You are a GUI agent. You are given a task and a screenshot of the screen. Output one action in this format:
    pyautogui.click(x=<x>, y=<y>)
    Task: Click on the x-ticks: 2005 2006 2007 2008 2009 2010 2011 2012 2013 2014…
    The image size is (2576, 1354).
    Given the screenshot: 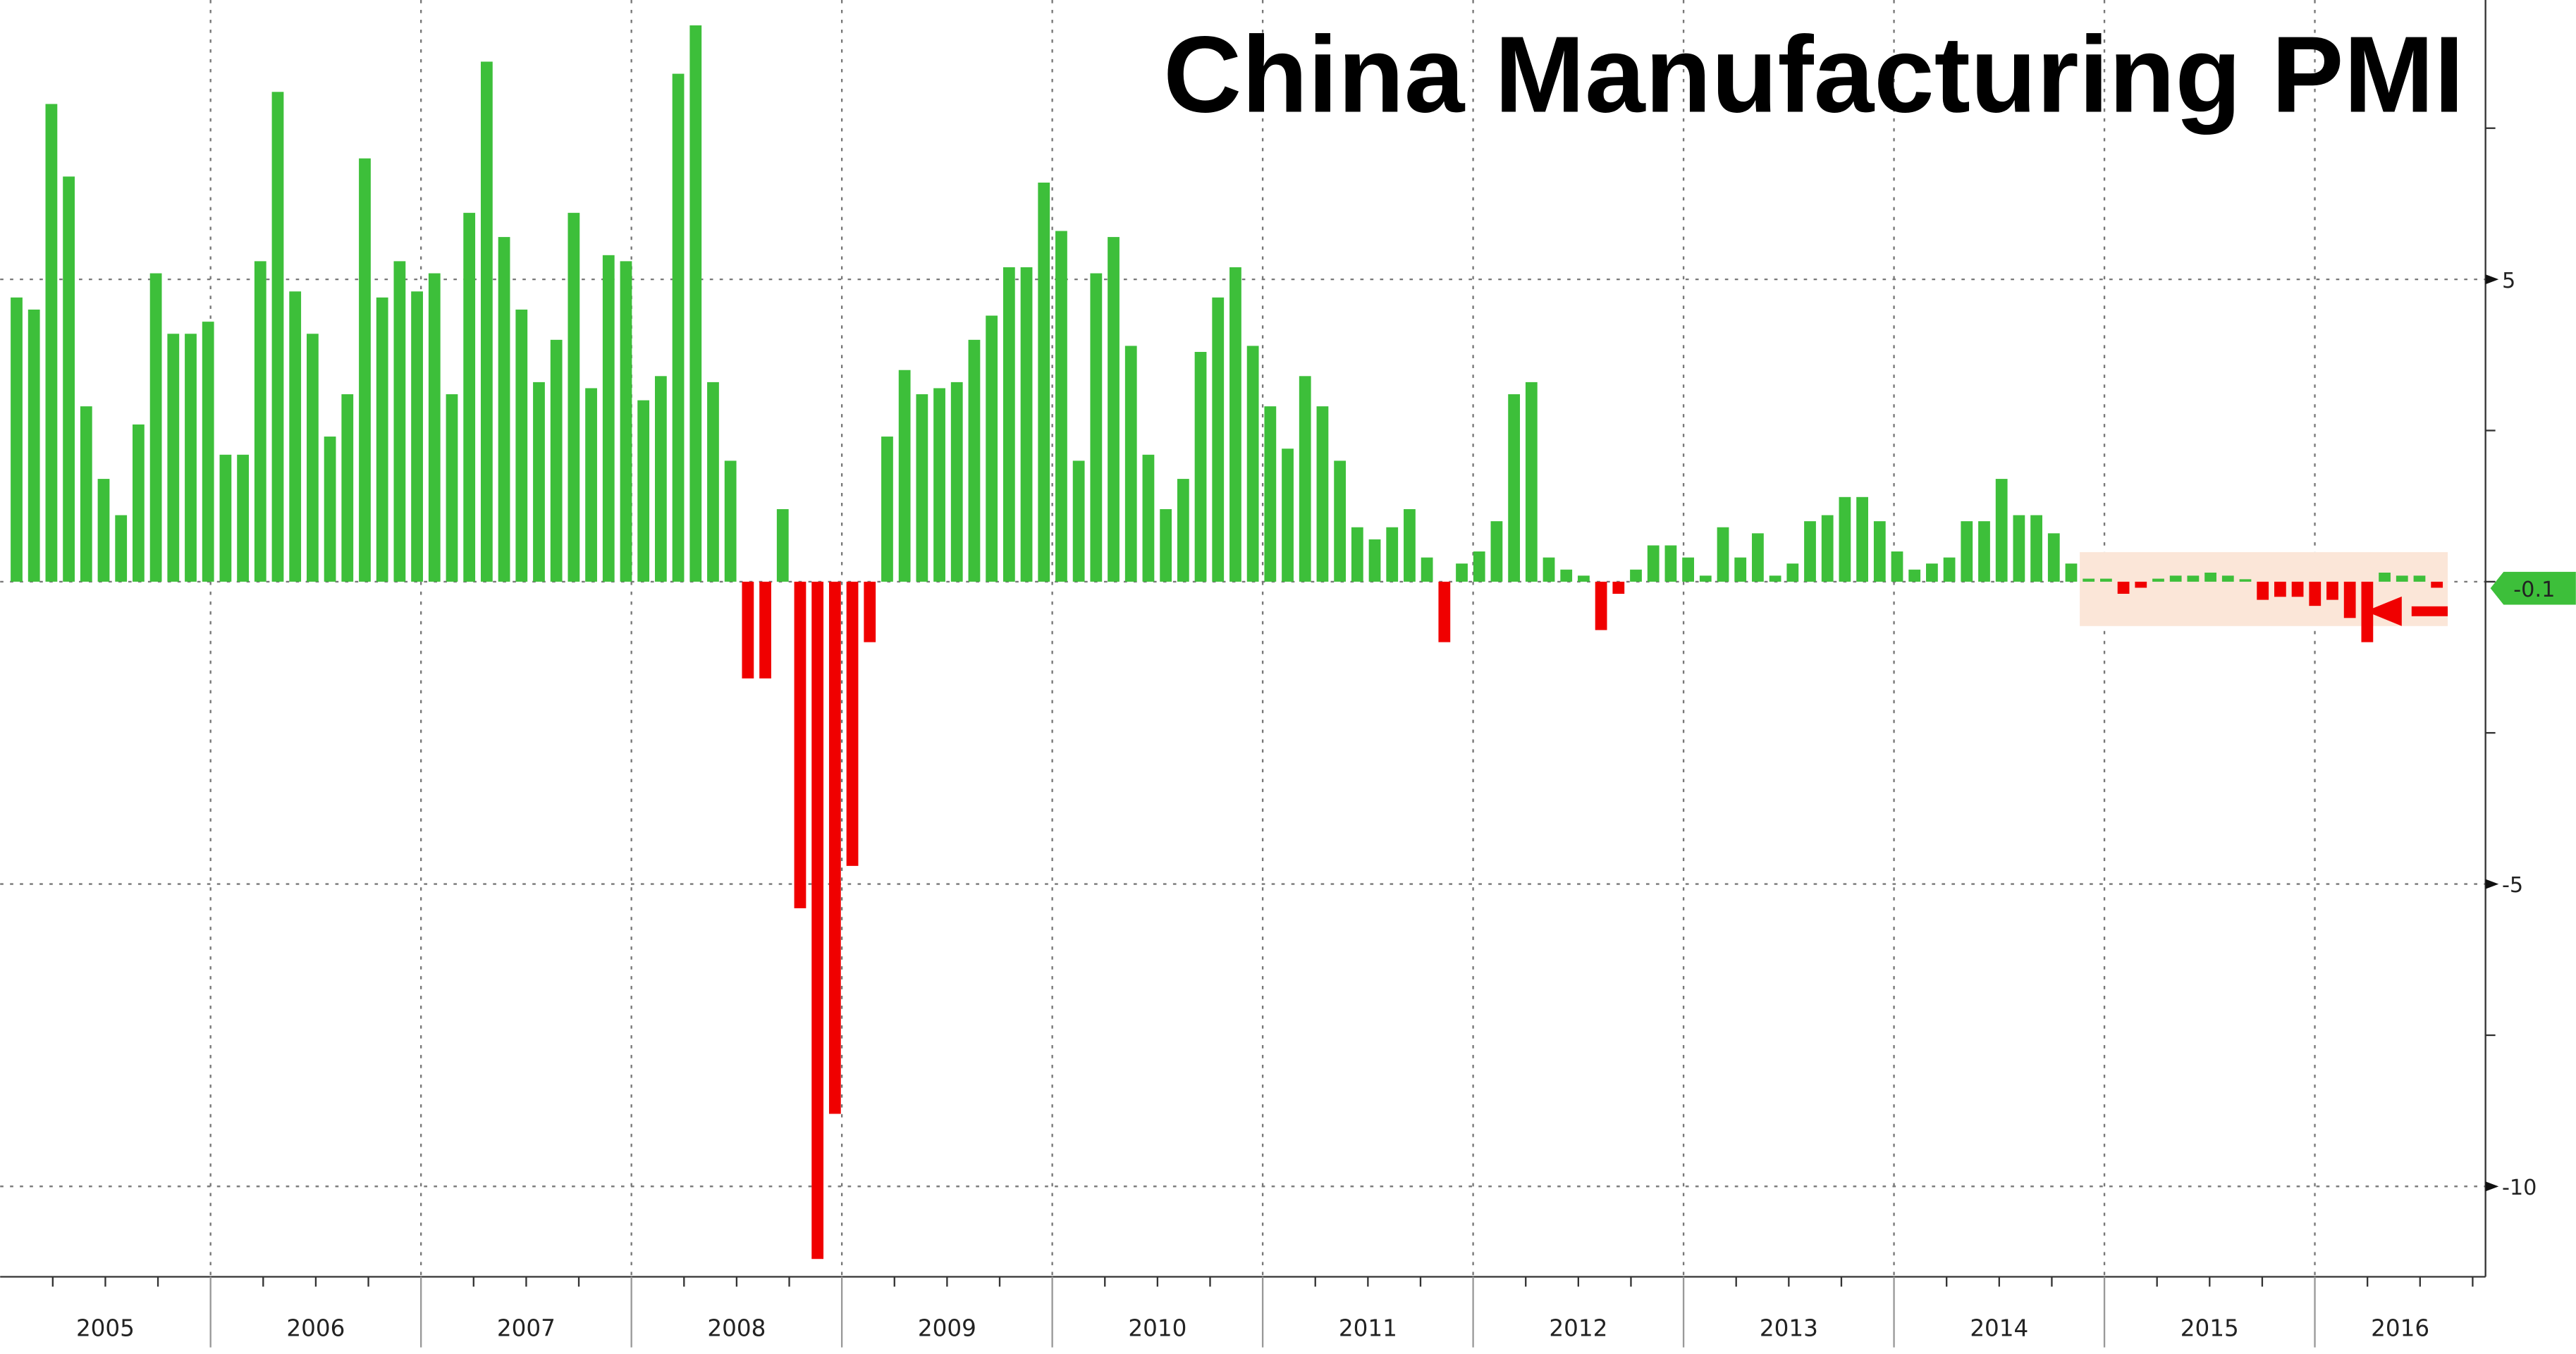 What is the action you would take?
    pyautogui.click(x=1262, y=1312)
    